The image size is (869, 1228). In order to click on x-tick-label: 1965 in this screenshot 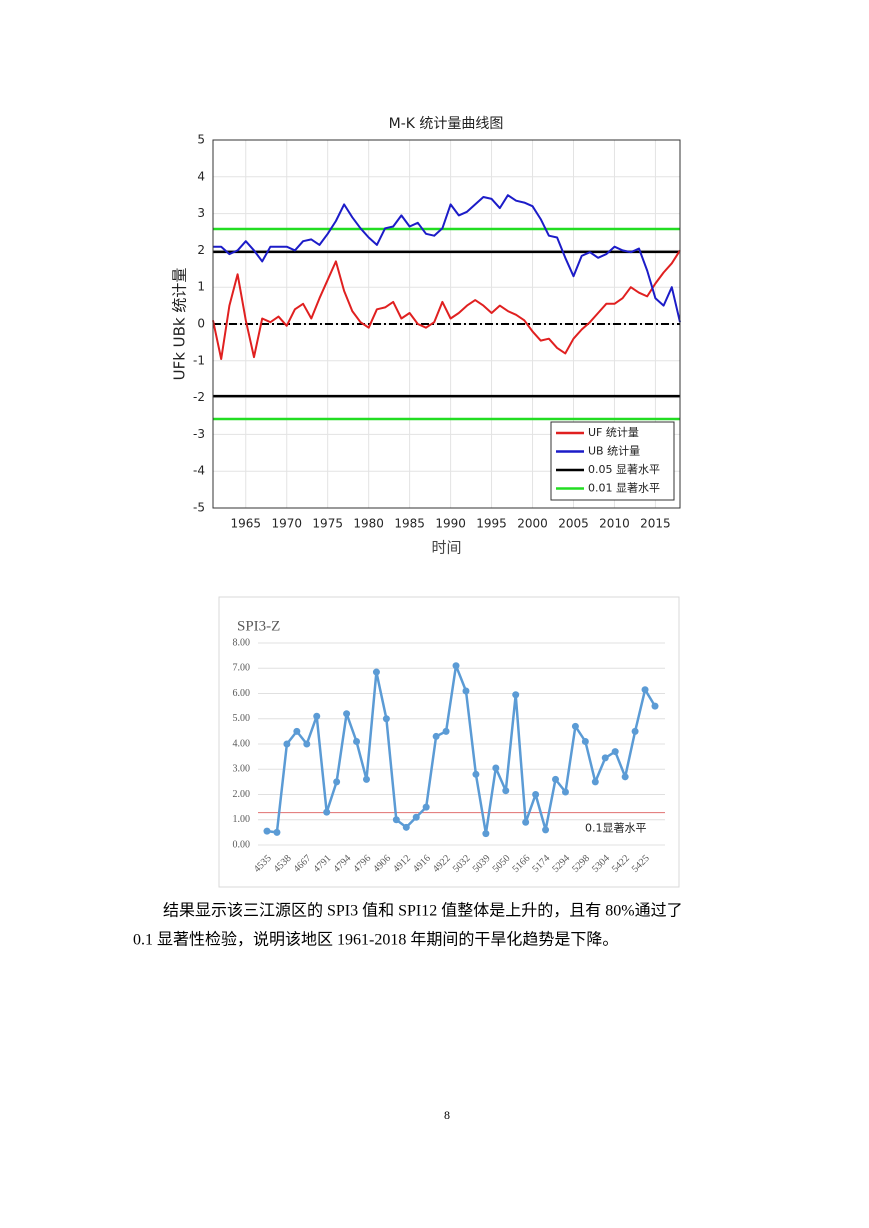, I will do `click(245, 524)`.